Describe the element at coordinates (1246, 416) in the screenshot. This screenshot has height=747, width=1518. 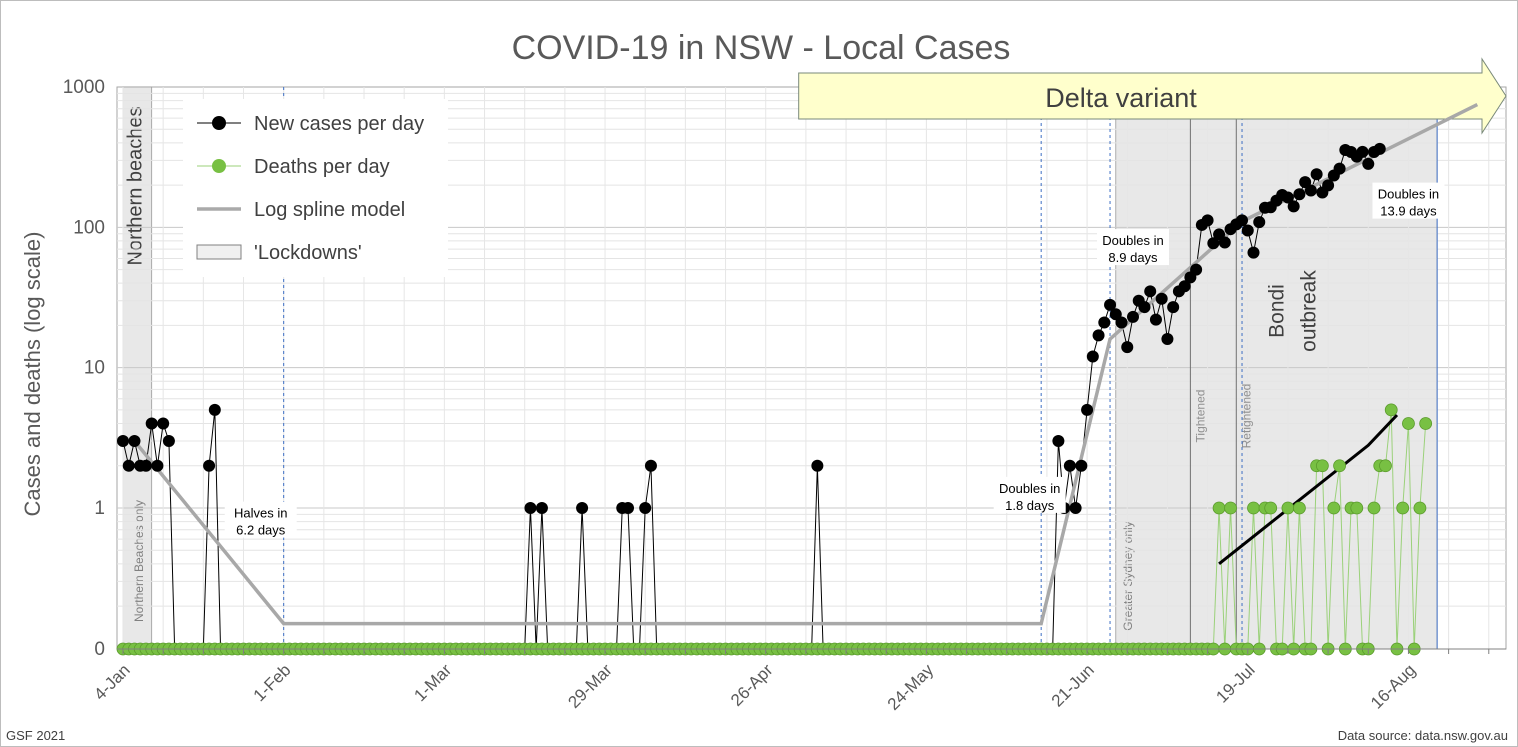
I see `marker-label: Retightened` at that location.